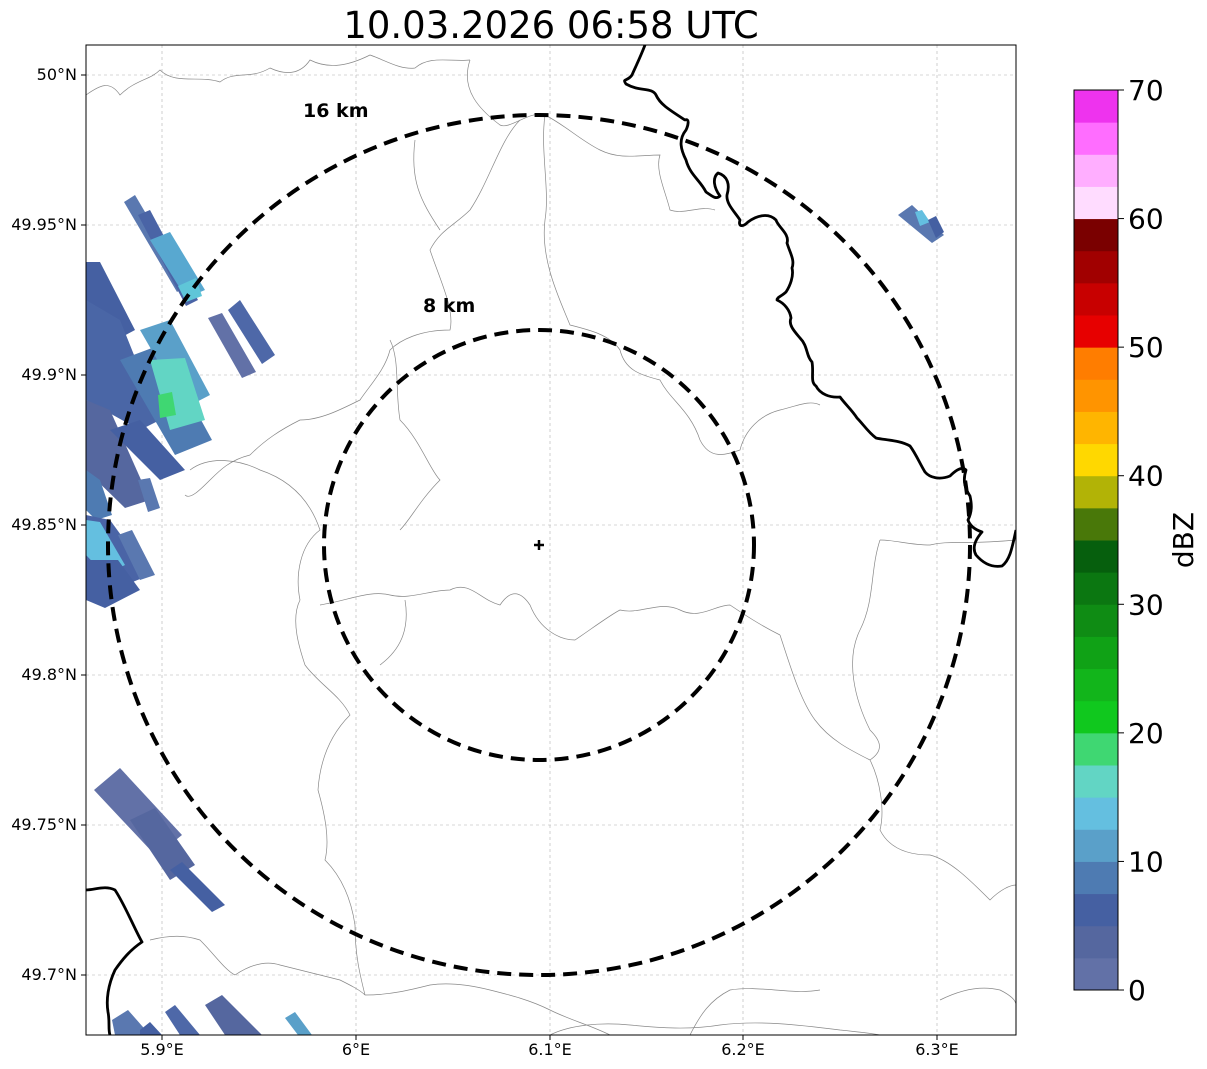  Describe the element at coordinates (57, 74) in the screenshot. I see `y-tick-label: 50°N` at that location.